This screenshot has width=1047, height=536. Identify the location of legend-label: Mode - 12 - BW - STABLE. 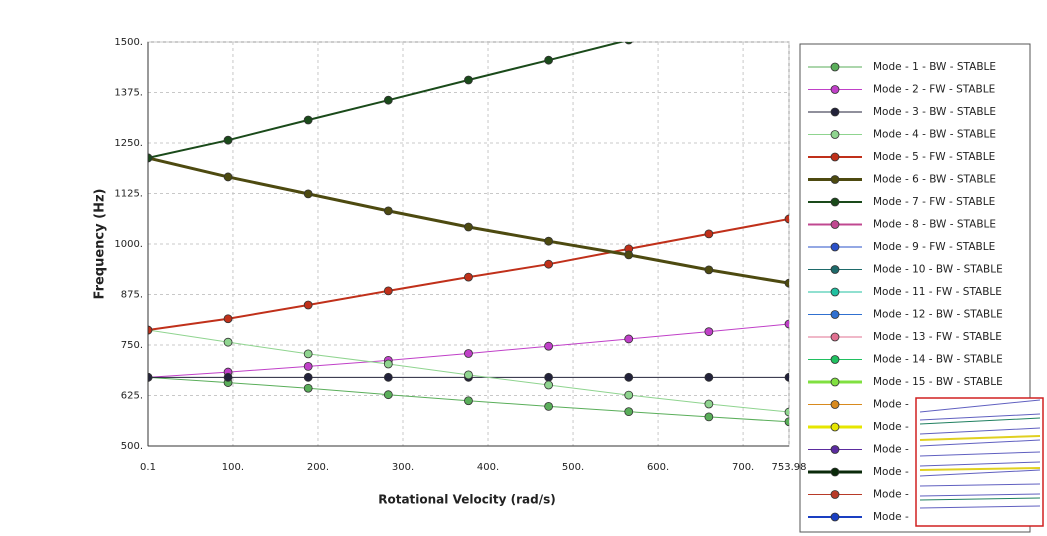
(938, 315).